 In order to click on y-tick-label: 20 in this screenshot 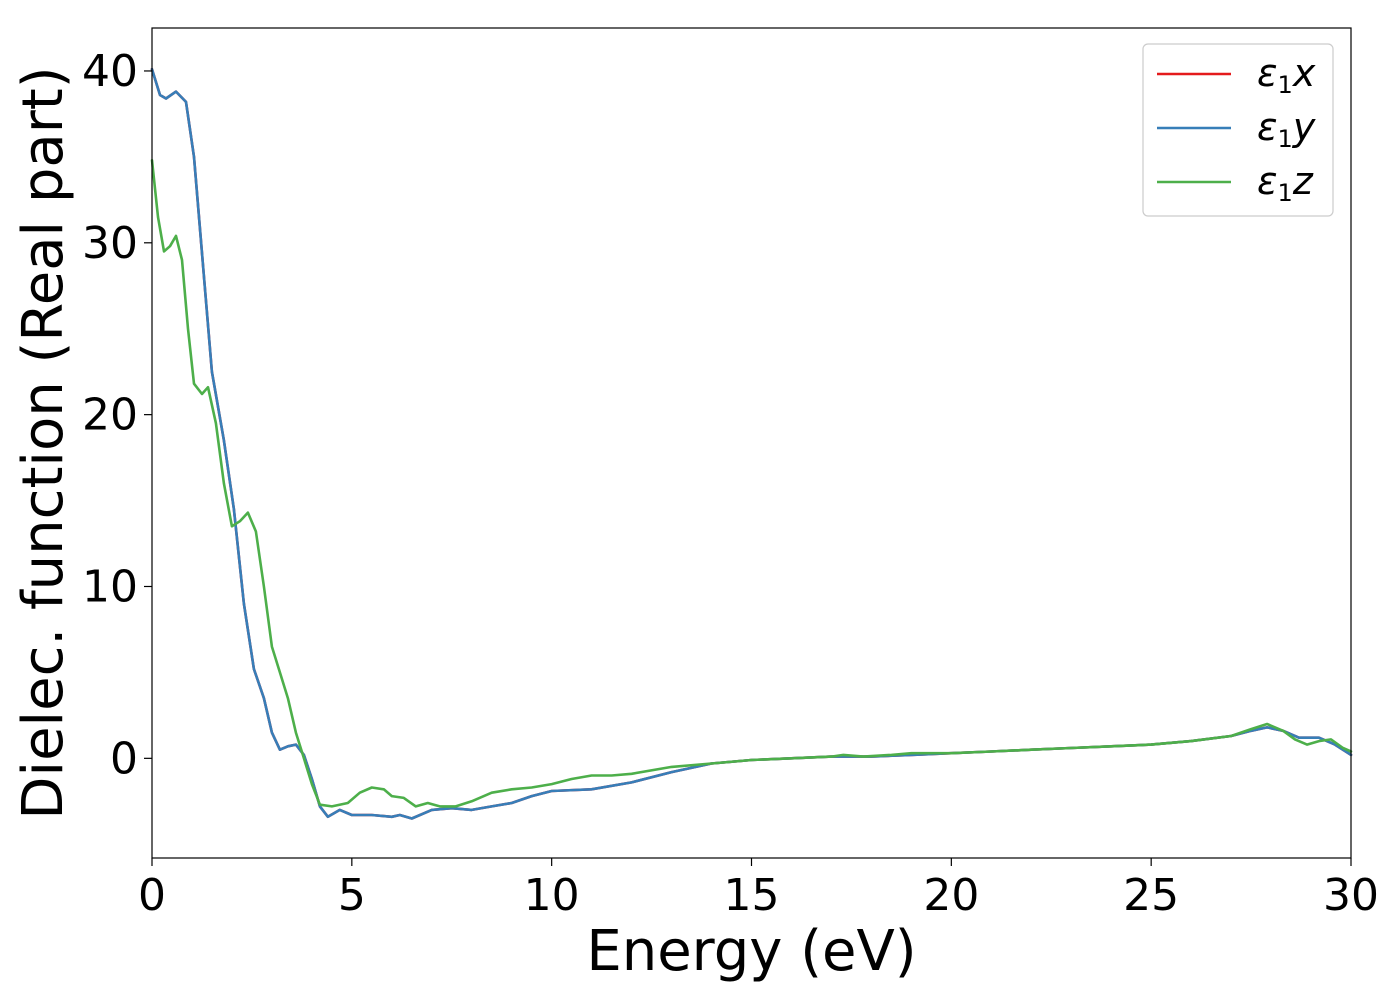, I will do `click(110, 415)`.